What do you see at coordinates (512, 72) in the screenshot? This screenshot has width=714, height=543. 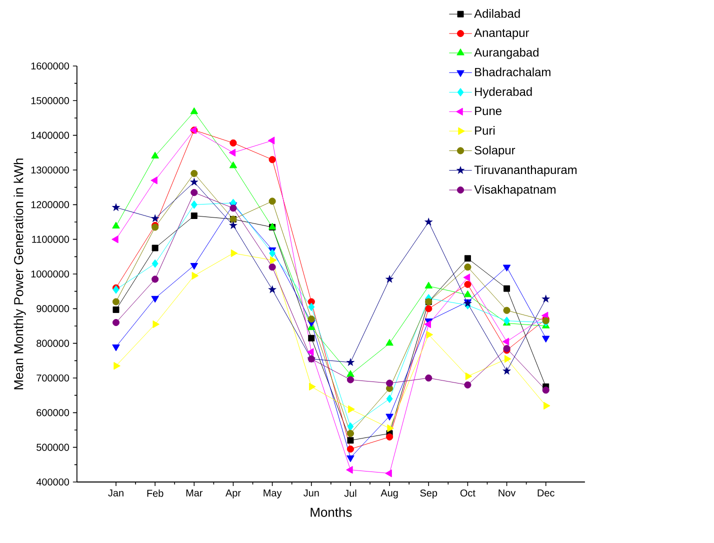 I see `legend-label: Bhadrachalam` at bounding box center [512, 72].